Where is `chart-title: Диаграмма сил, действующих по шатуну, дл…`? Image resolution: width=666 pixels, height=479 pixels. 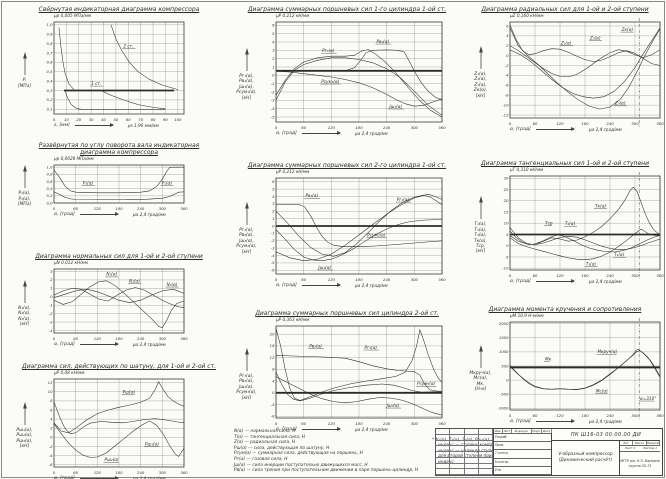
chart-title: Диаграмма сил, действующих по шатуну, дл… is located at coordinates (119, 366).